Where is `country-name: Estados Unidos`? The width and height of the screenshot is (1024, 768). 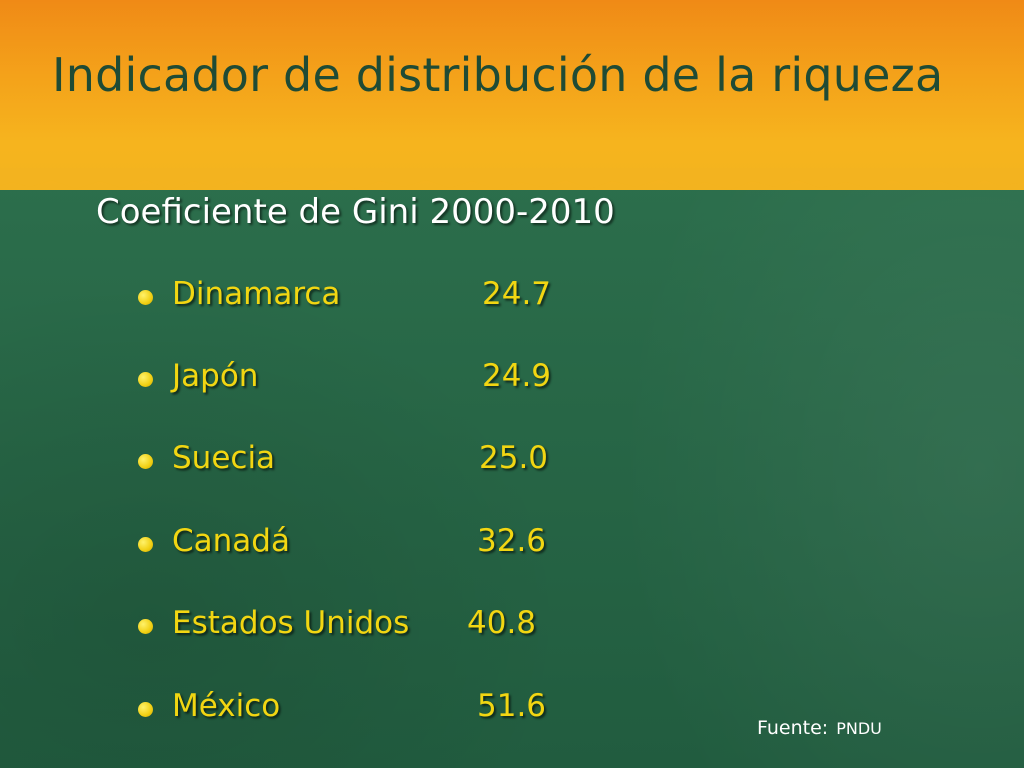
country-name: Estados Unidos is located at coordinates (291, 623).